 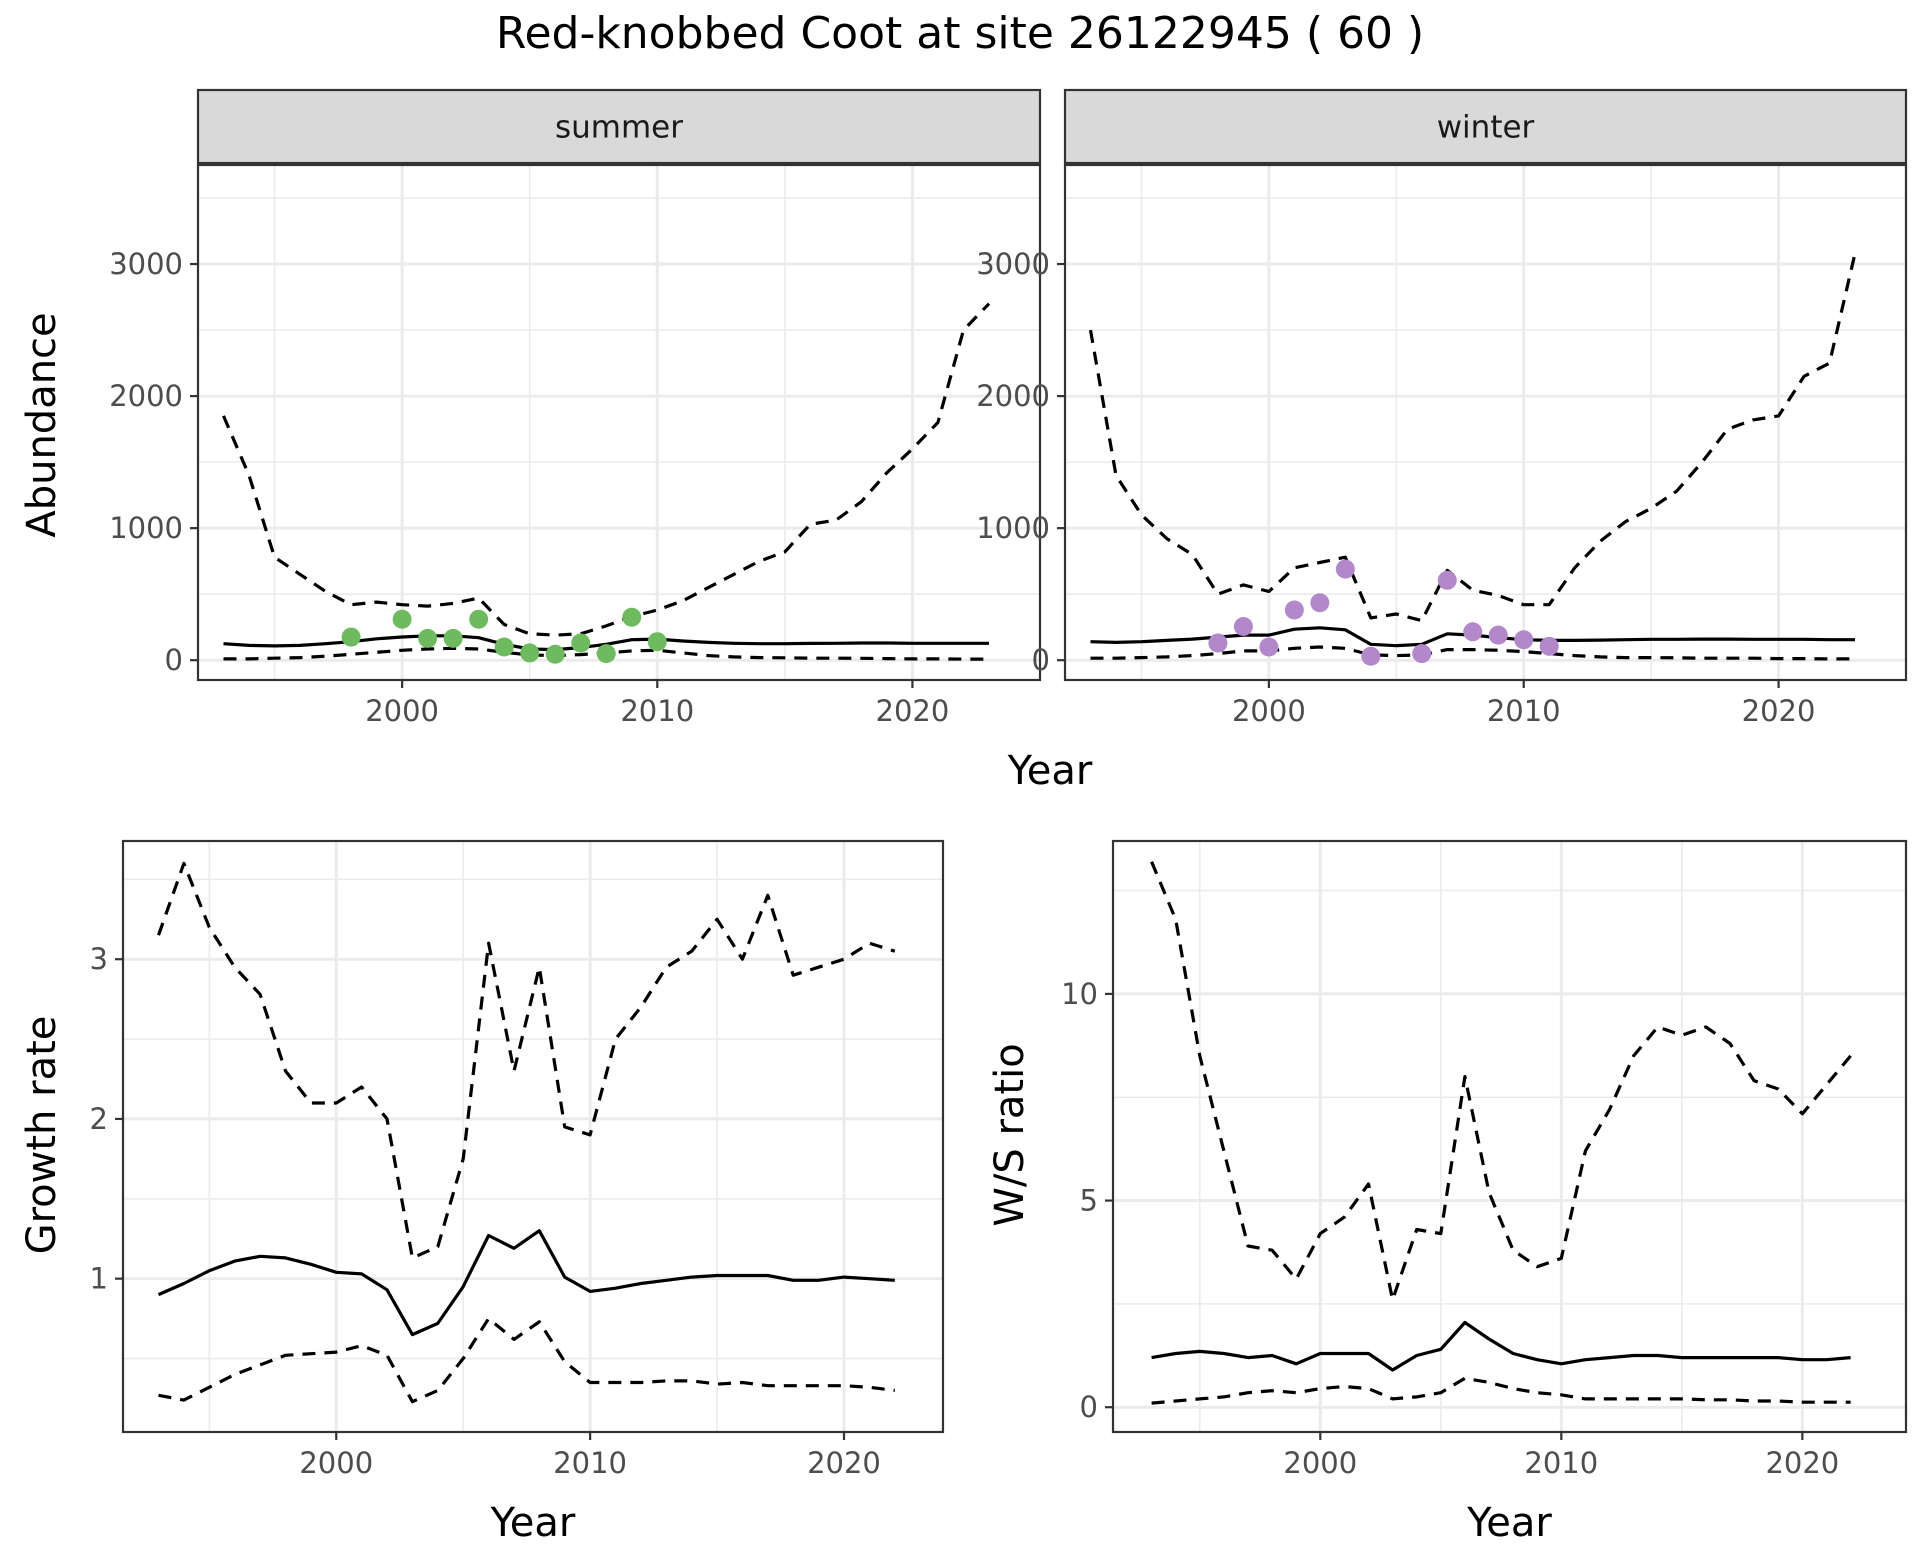 What do you see at coordinates (42, 1135) in the screenshot?
I see `y-axis-label: Growth rate` at bounding box center [42, 1135].